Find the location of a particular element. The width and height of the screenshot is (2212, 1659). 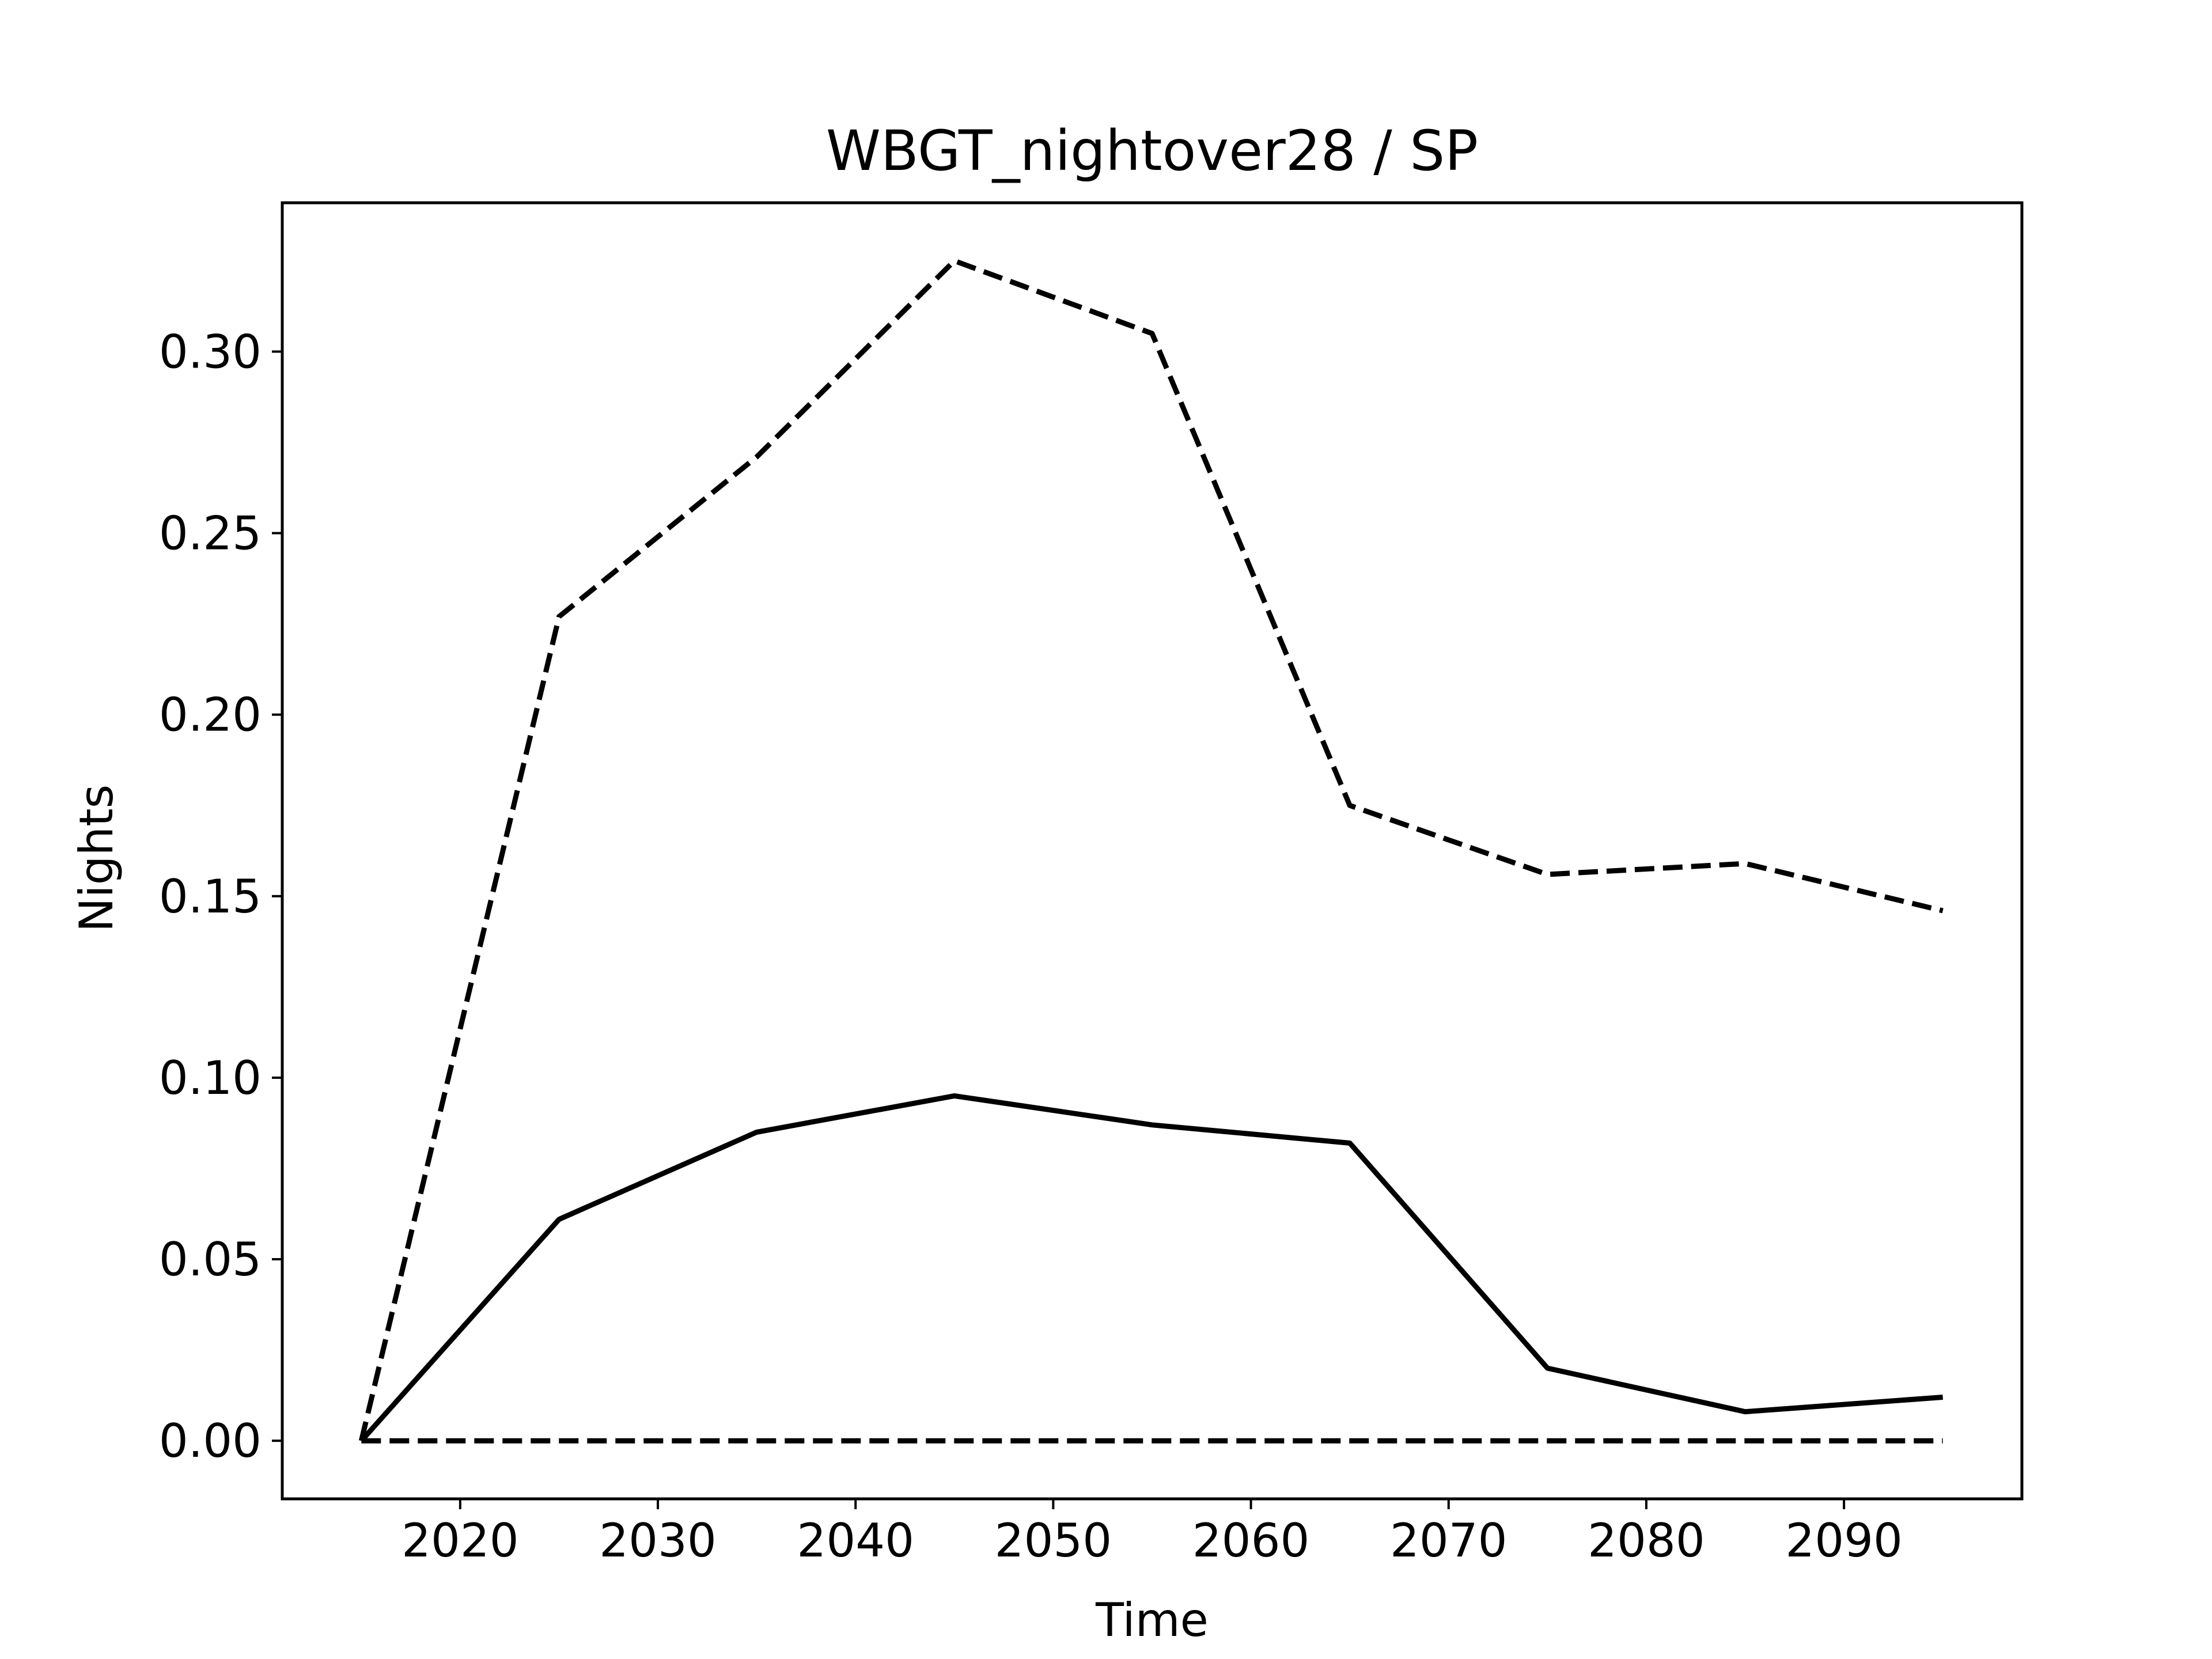

x-tick-label: 2080 is located at coordinates (1646, 1540).